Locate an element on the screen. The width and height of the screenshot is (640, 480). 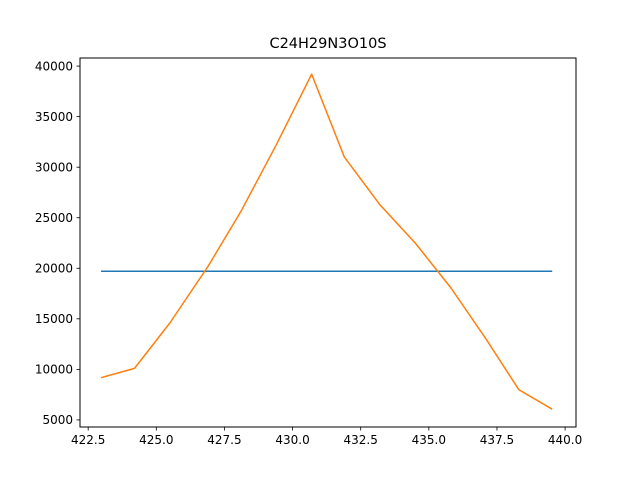
y-tick-label: 25000 is located at coordinates (54, 218).